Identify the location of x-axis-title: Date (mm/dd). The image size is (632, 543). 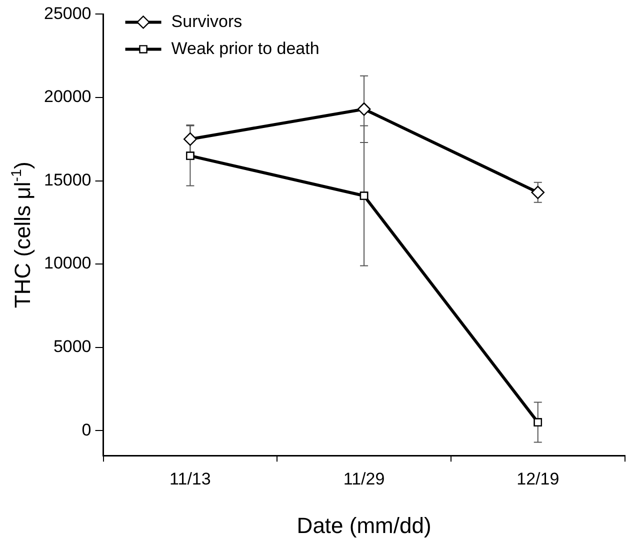
(364, 525).